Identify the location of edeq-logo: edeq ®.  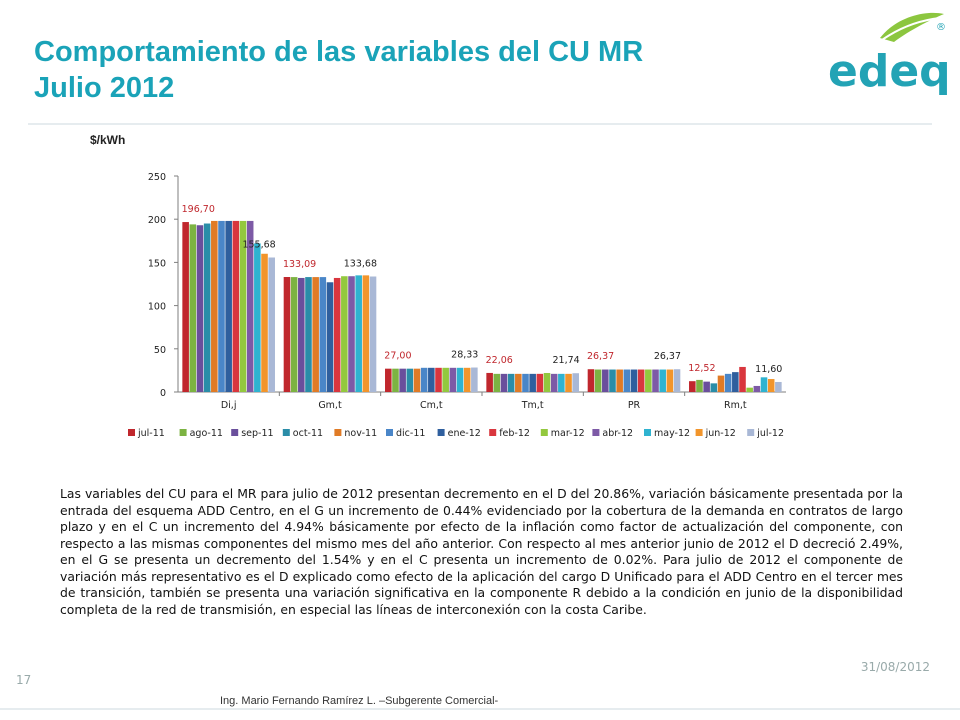
(888, 54).